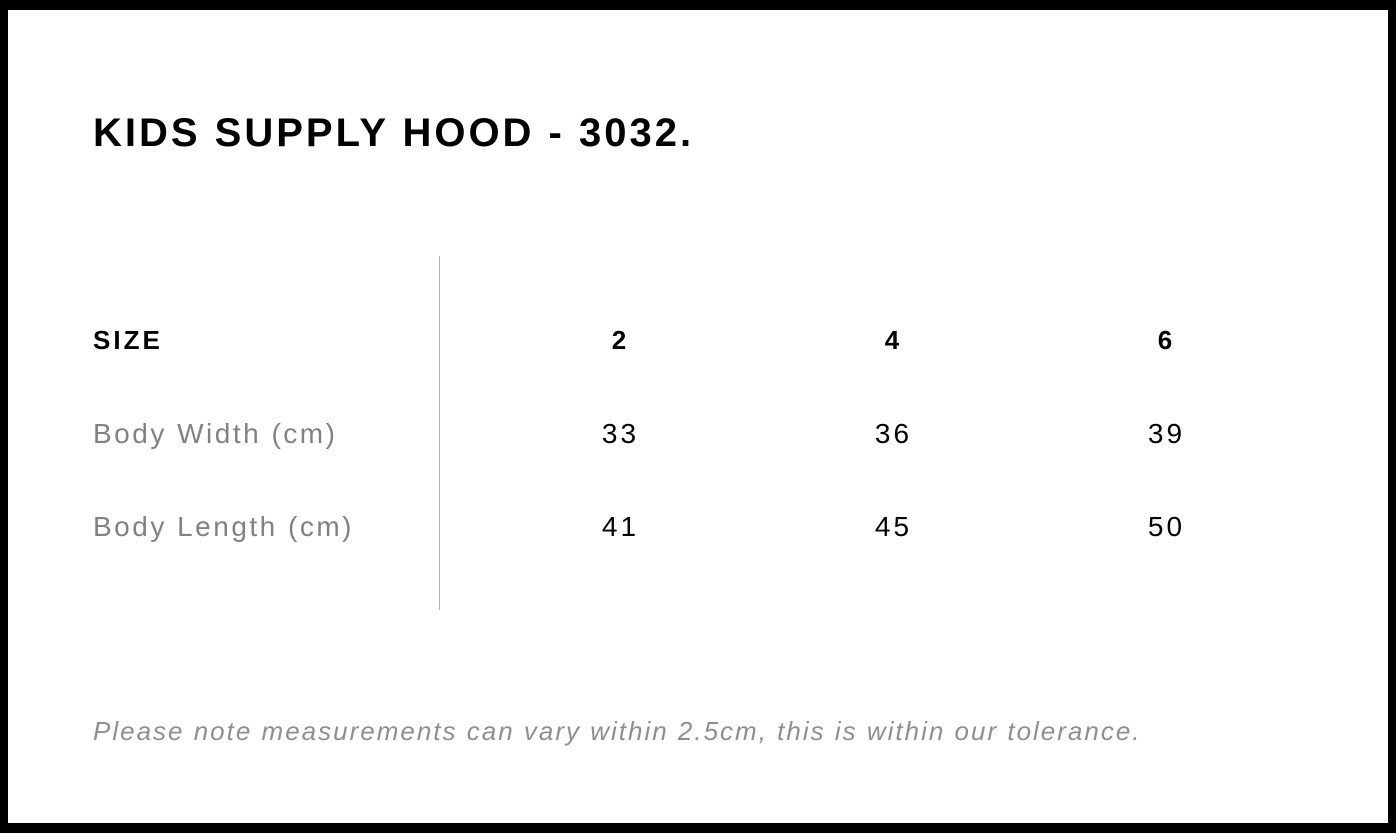 This screenshot has height=833, width=1396. I want to click on size-column-header-4: 4, so click(893, 340).